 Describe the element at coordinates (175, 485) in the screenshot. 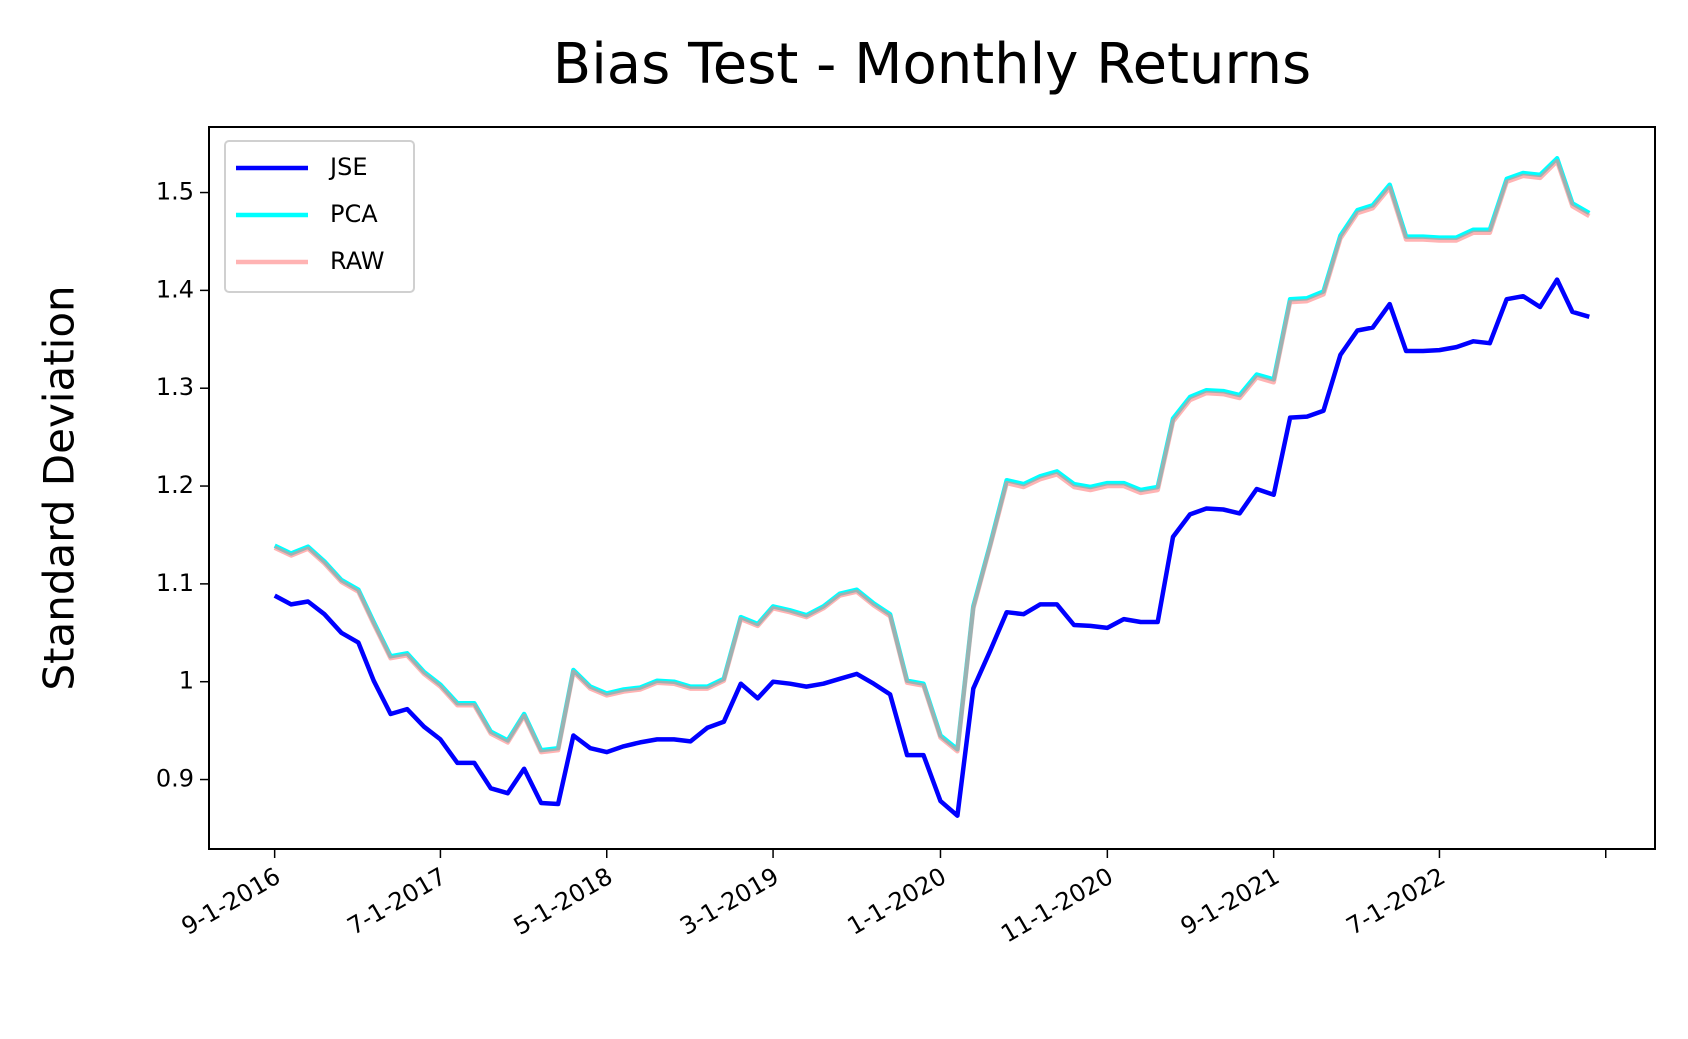

I see `y-tick-label: 1.2` at that location.